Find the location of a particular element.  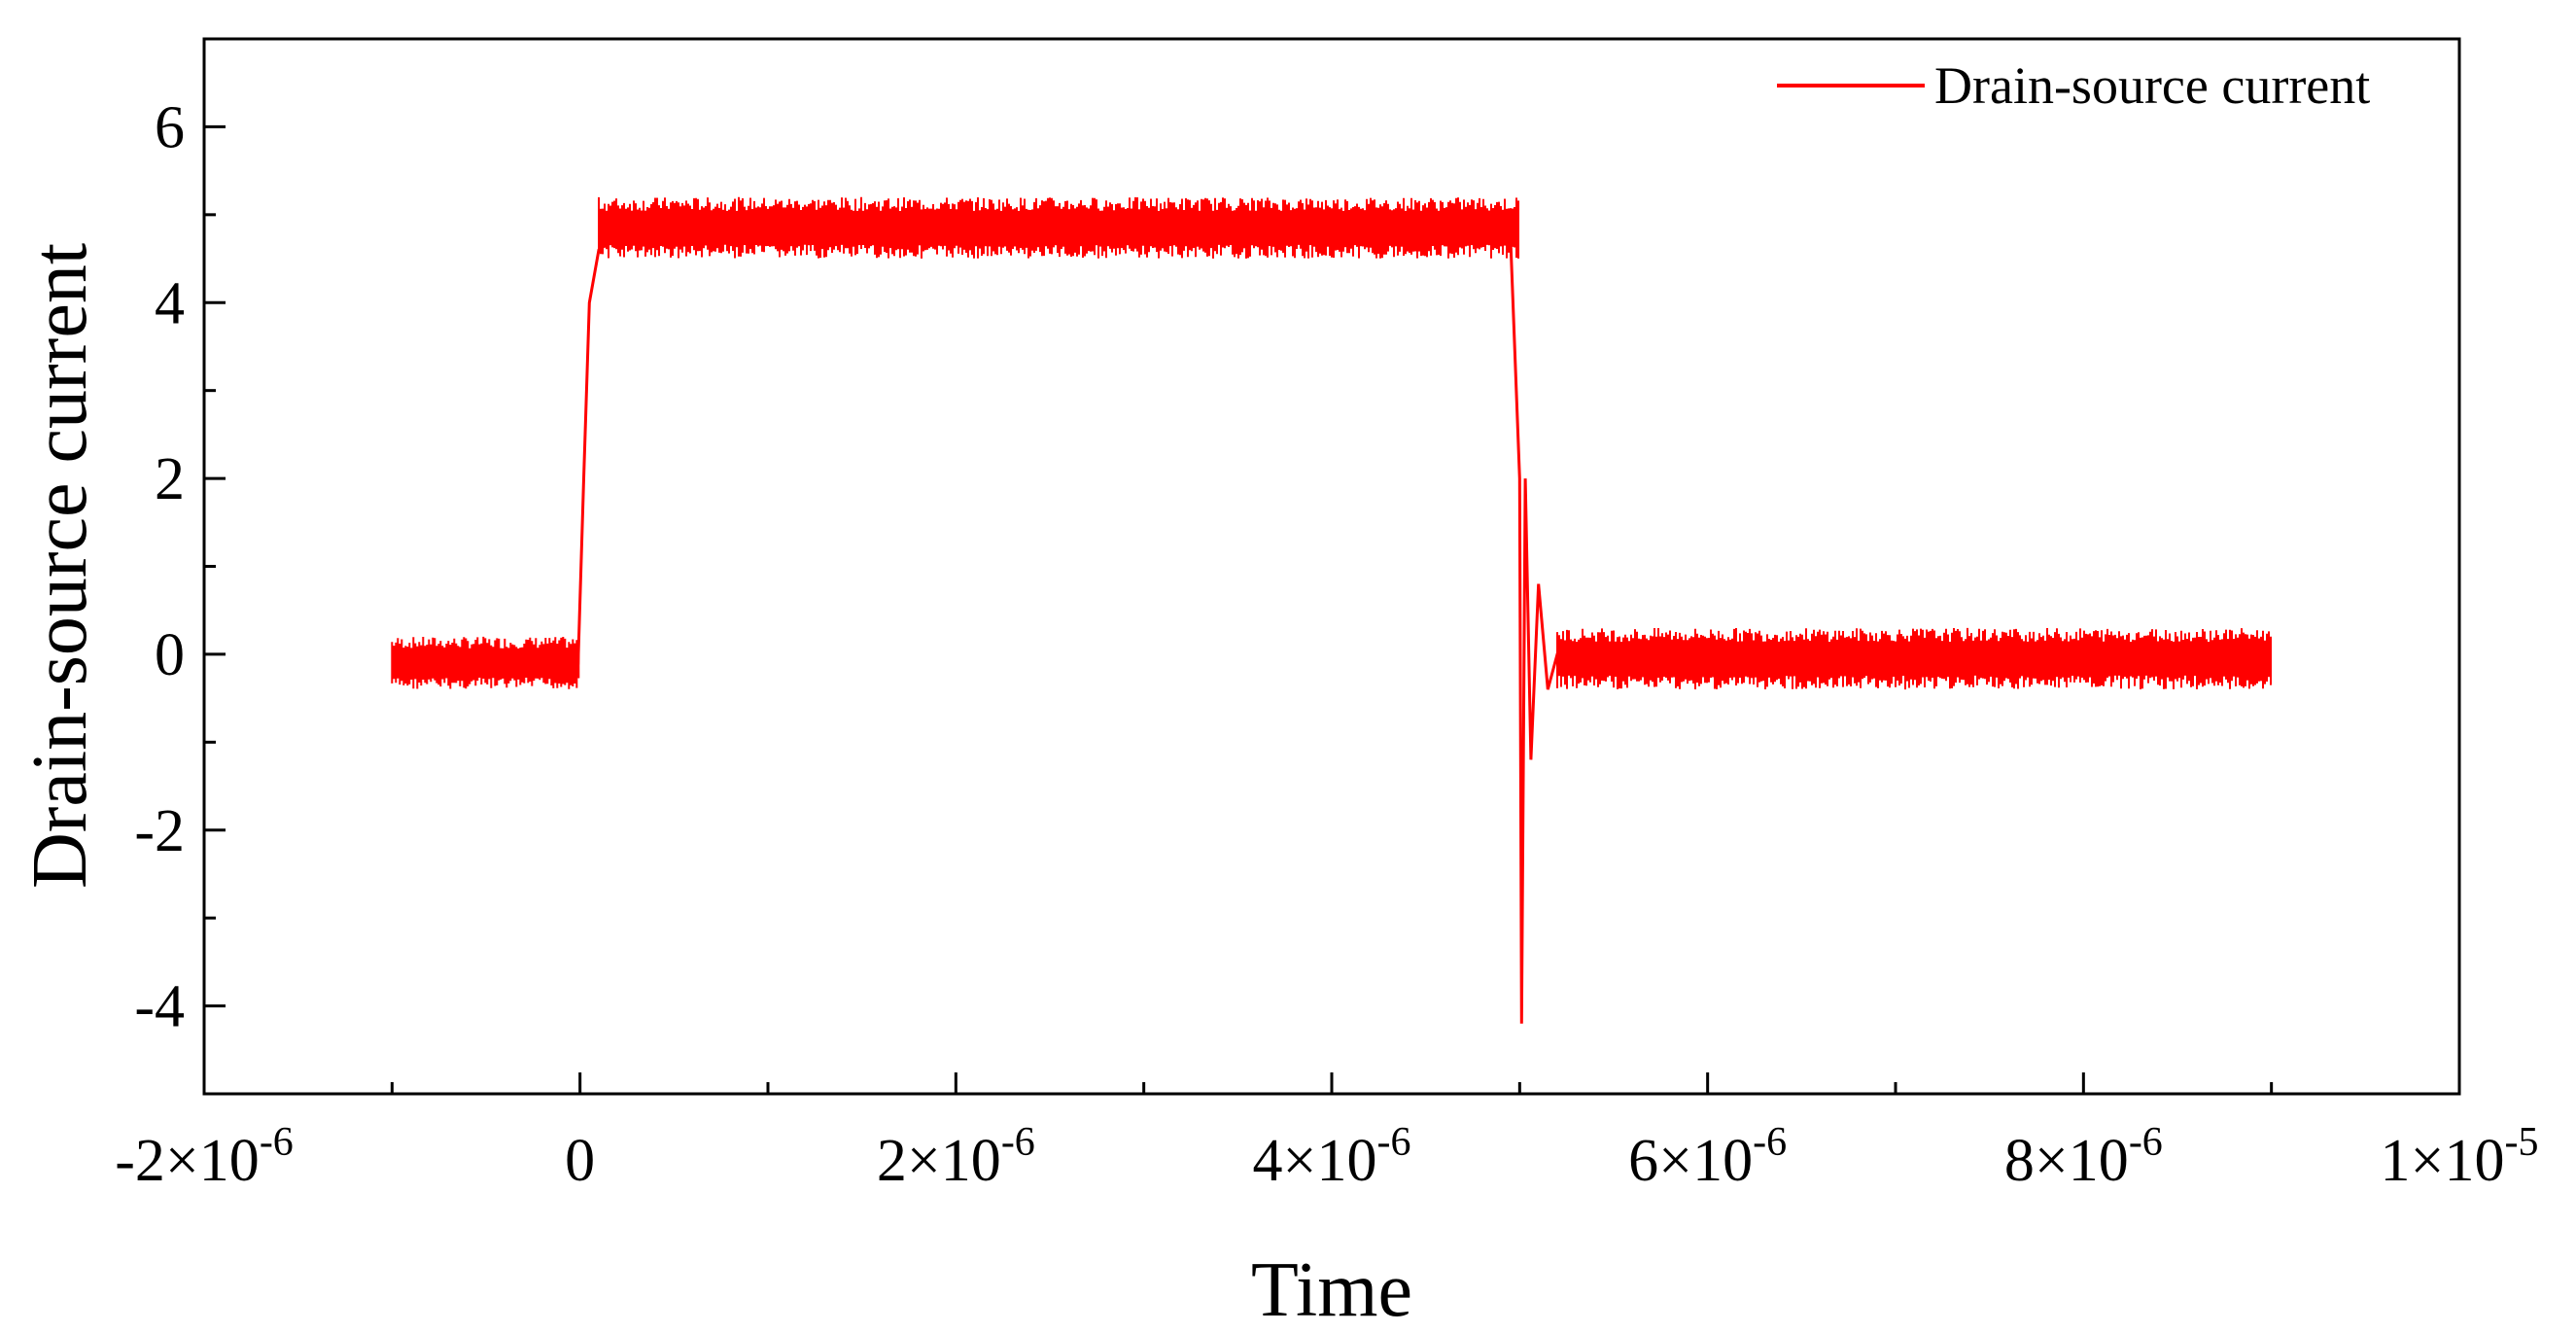

y-tick-label: 6 is located at coordinates (170, 127).